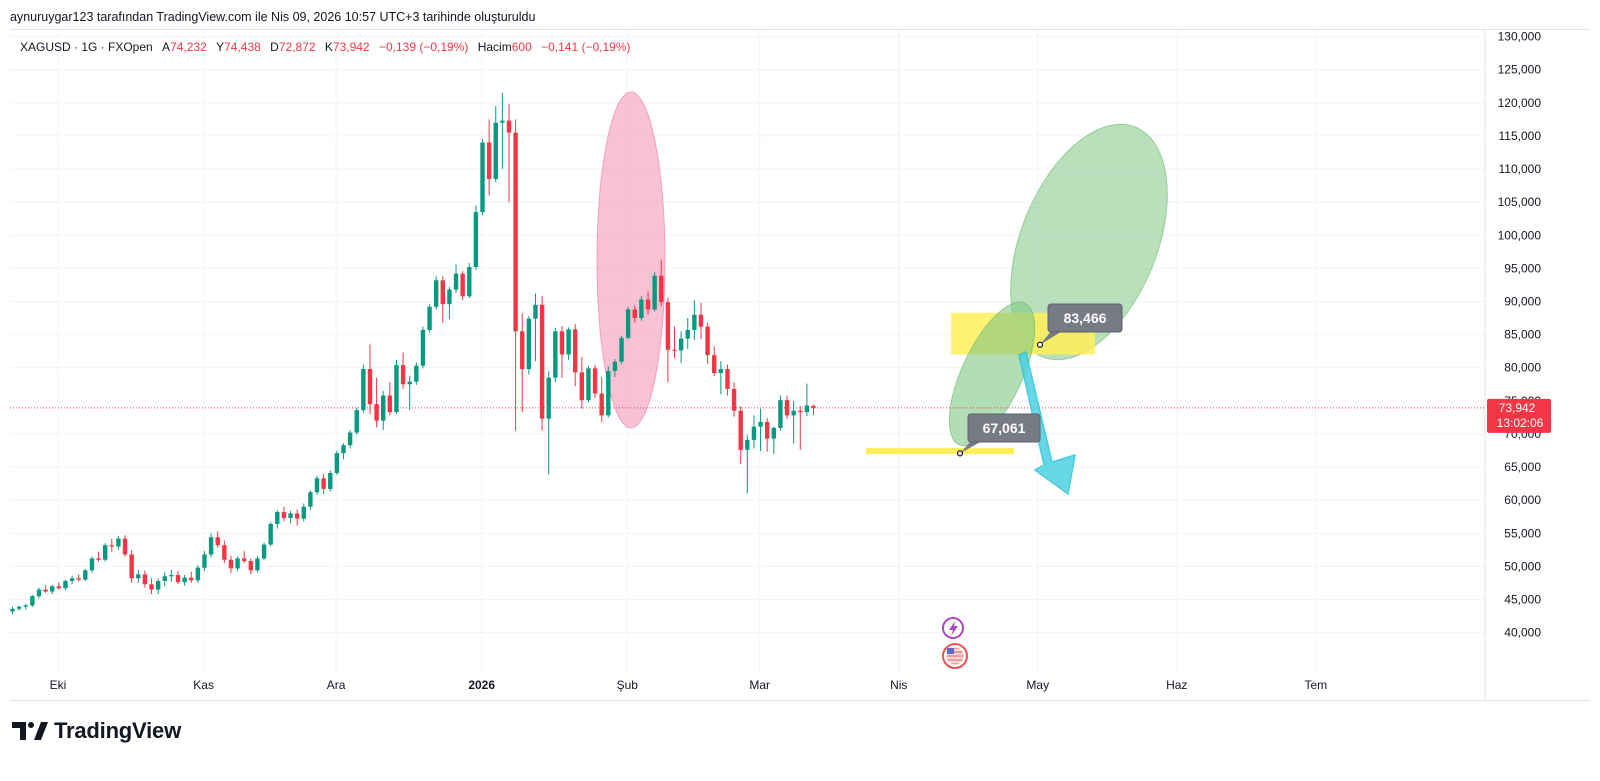 The image size is (1600, 781). Describe the element at coordinates (1517, 408) in the screenshot. I see `price-badge-price: 73,942` at that location.